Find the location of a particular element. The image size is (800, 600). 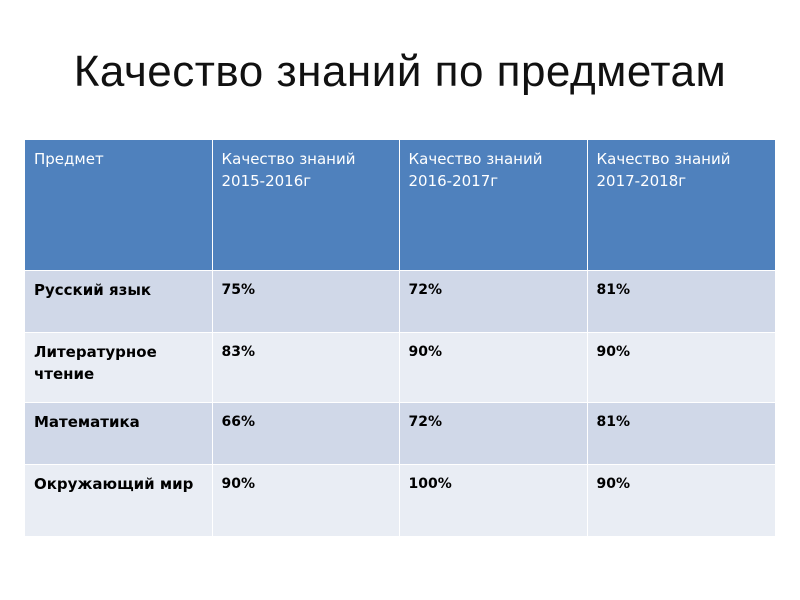

subject-cell: Окружающий мир is located at coordinates (119, 499).